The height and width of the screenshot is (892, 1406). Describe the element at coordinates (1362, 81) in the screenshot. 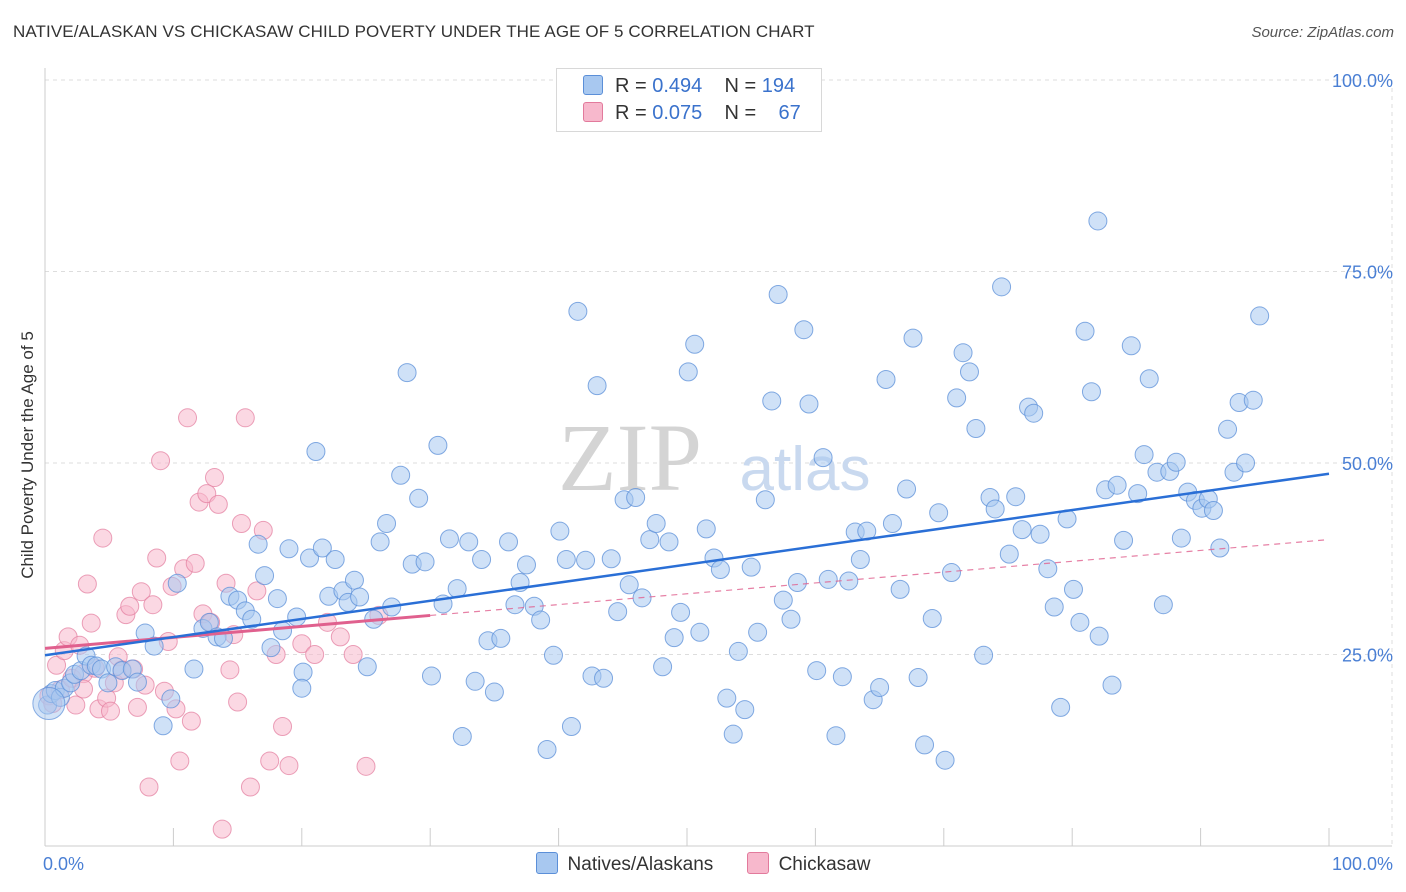

I see `y-tick-label: 100.0%` at that location.